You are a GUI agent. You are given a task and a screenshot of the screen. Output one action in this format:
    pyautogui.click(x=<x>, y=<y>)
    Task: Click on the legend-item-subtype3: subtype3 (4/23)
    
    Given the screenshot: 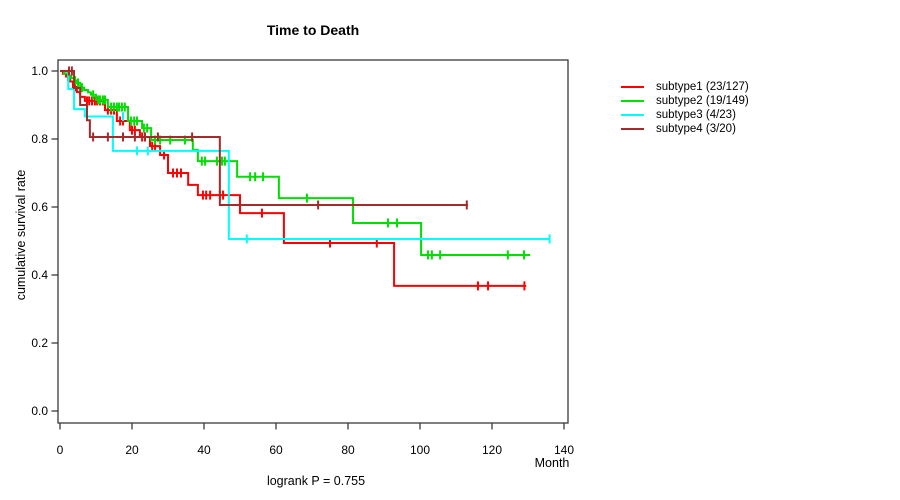 What is the action you would take?
    pyautogui.click(x=685, y=115)
    